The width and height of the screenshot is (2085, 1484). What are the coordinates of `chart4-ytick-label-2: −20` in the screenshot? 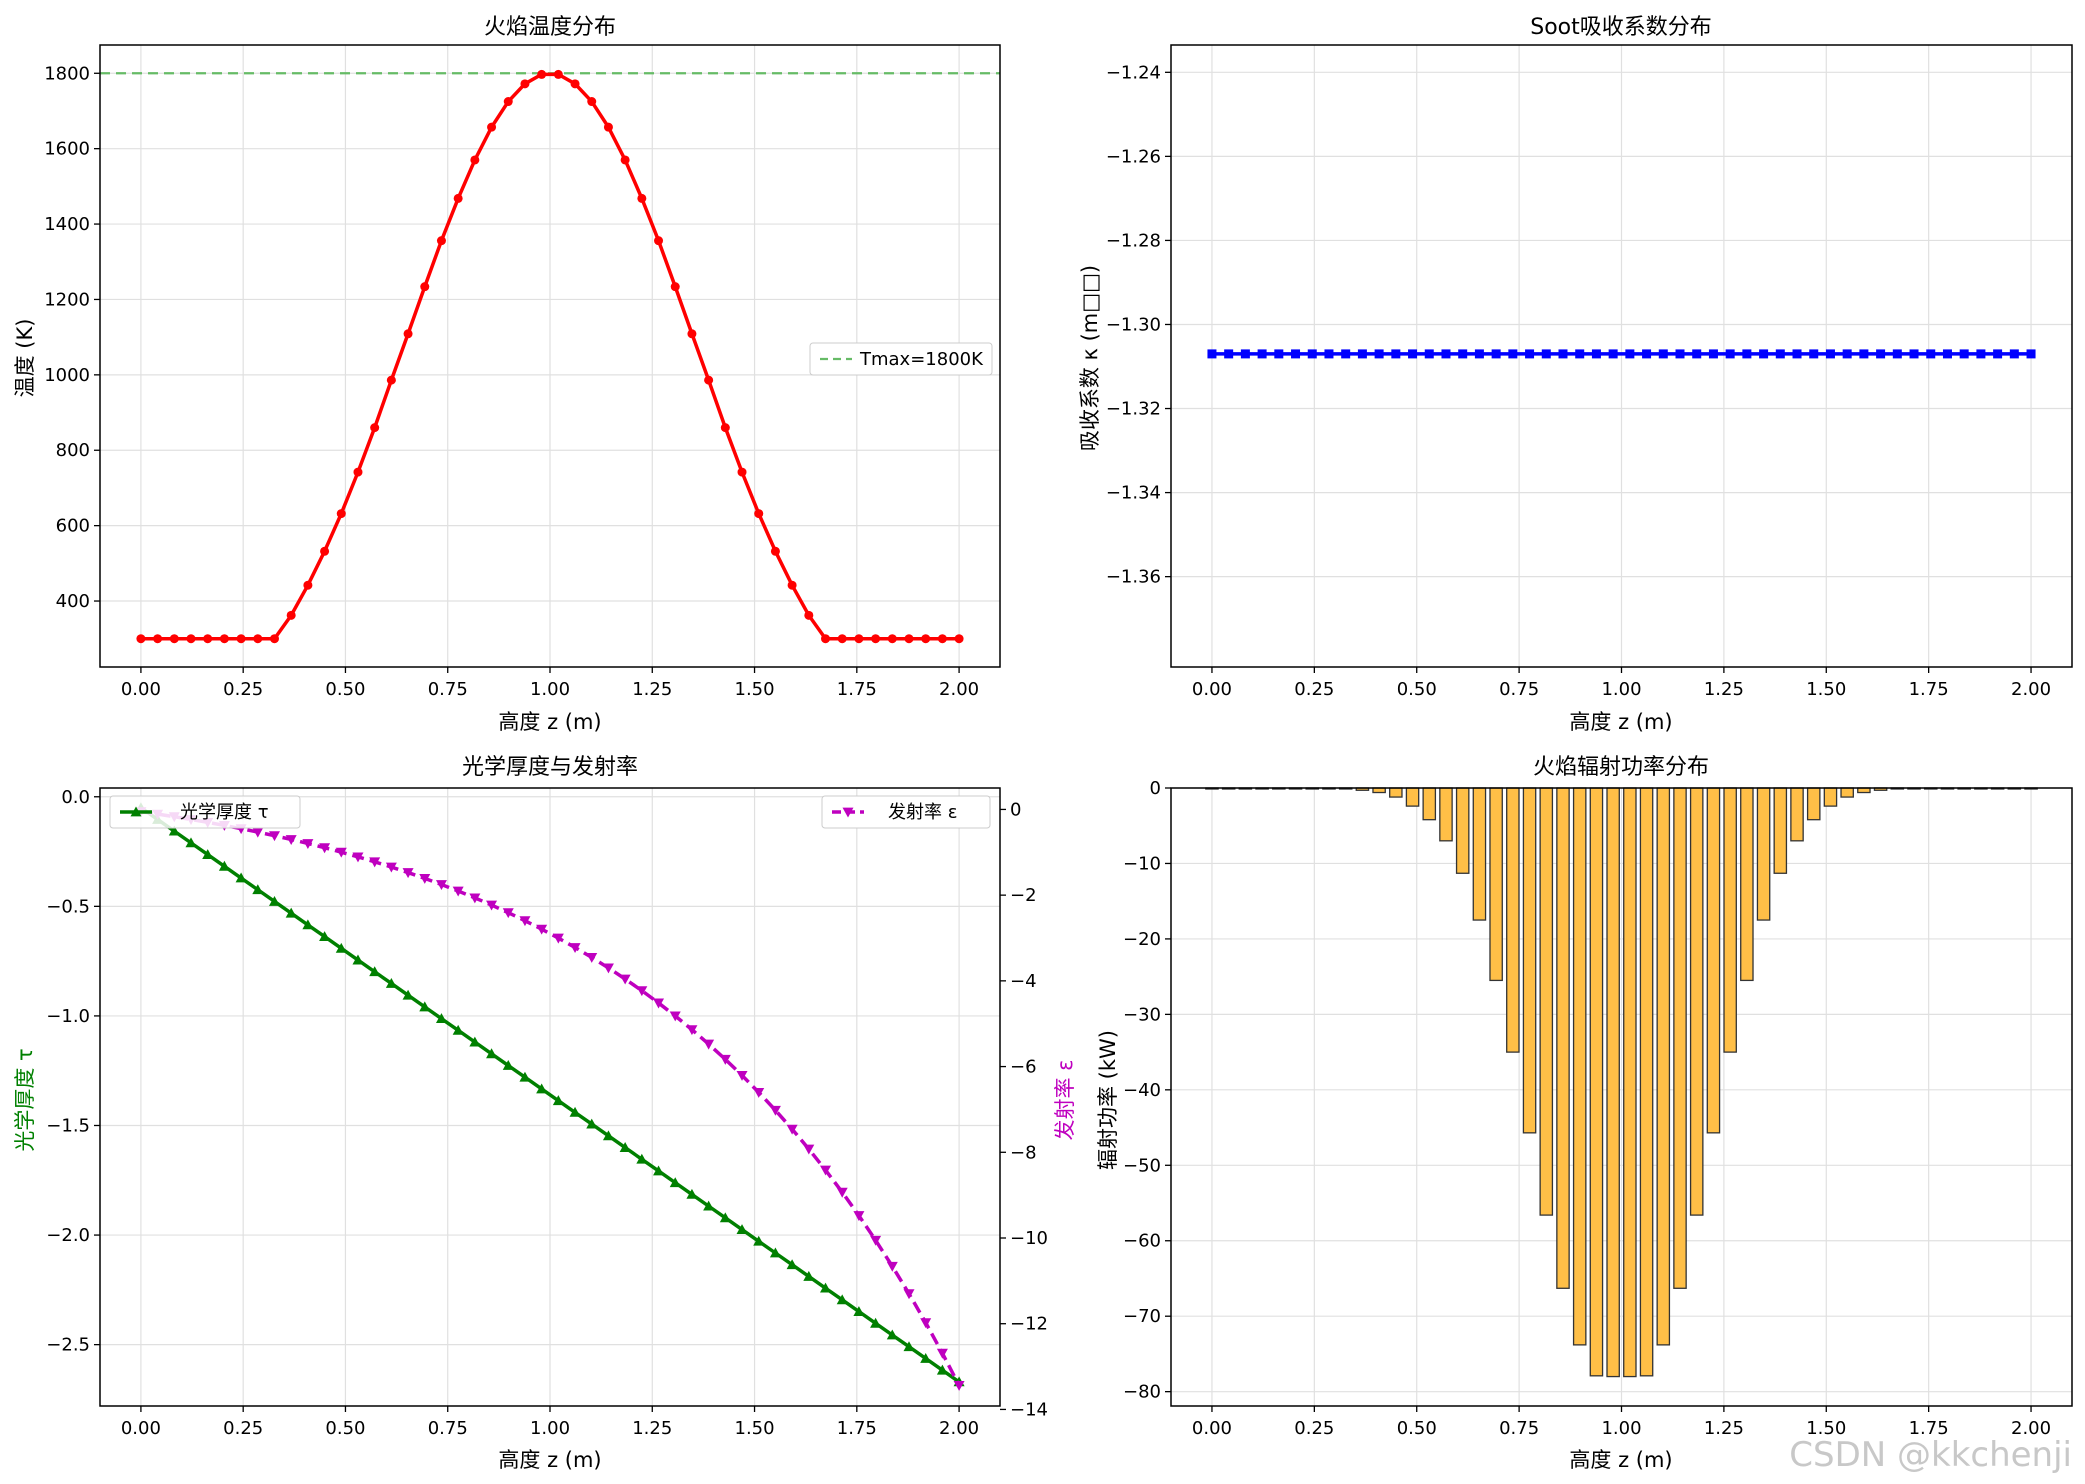 It's located at (1142, 939).